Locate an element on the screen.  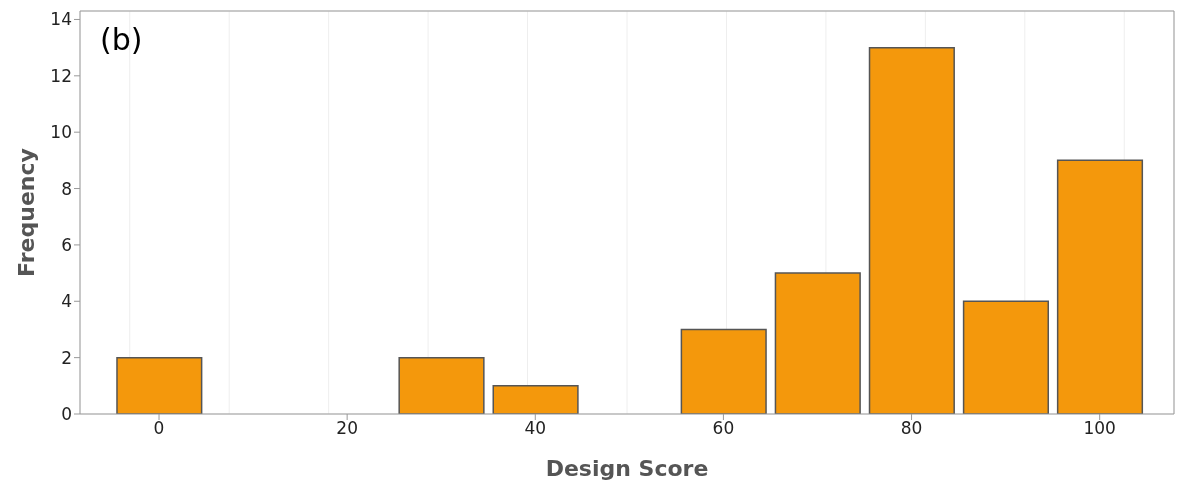
y-tick-label: 4 is located at coordinates (66, 301).